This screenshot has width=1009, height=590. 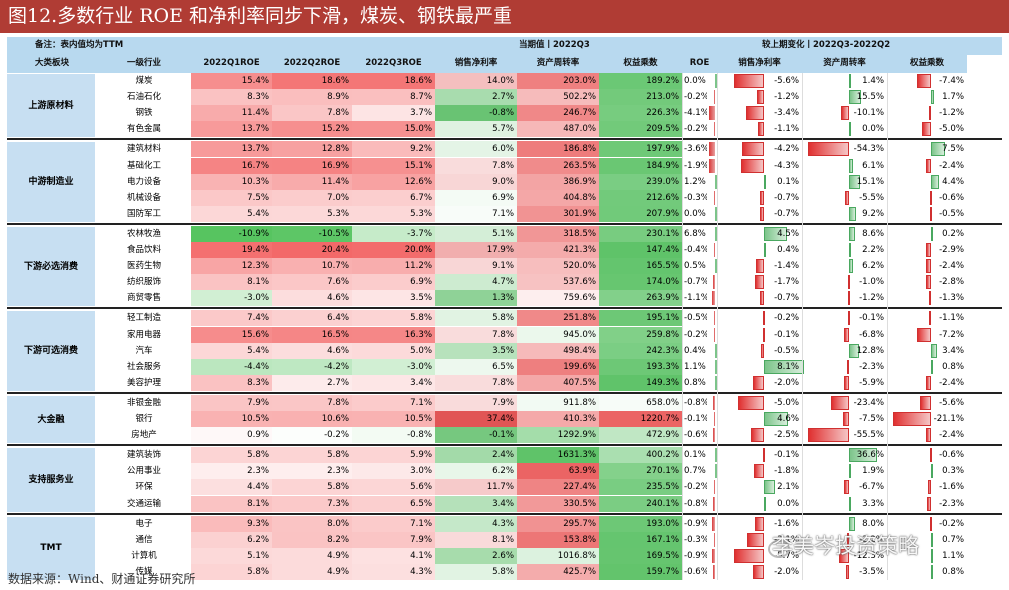 What do you see at coordinates (476, 555) in the screenshot?
I see `net-margin-cell: 2.6%` at bounding box center [476, 555].